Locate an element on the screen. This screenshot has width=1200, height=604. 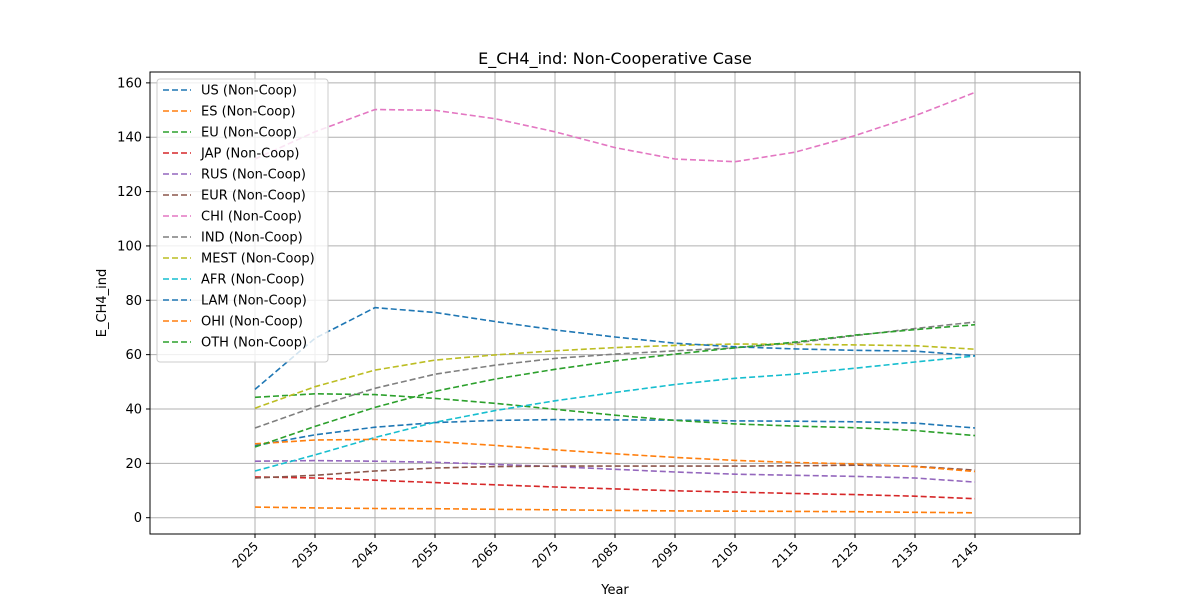
y-tick-label: 80 is located at coordinates (133, 301).